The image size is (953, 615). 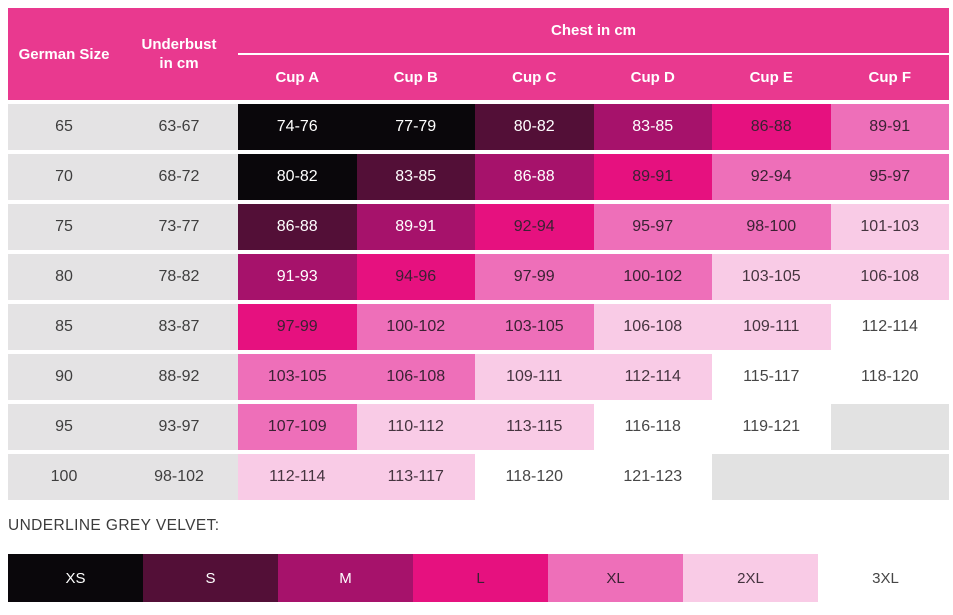 What do you see at coordinates (771, 227) in the screenshot?
I see `chest-range-cell: 98-100` at bounding box center [771, 227].